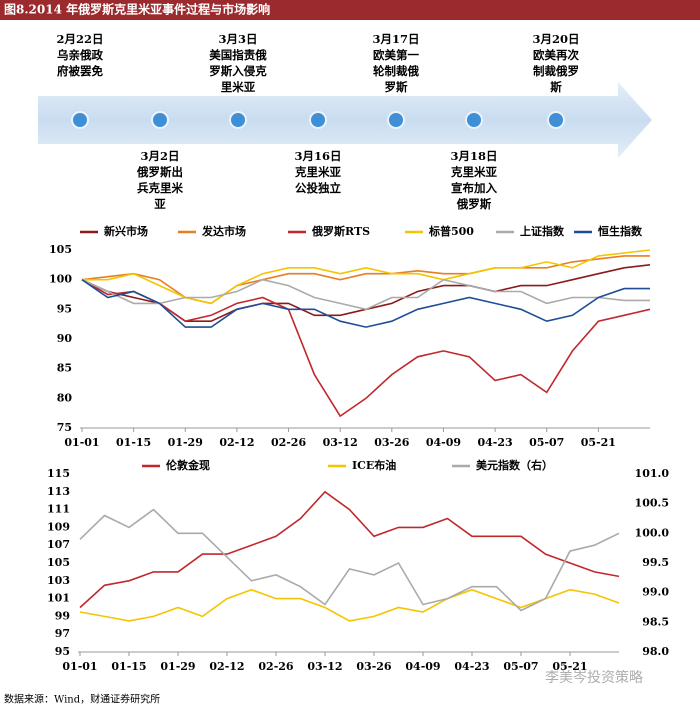  Describe the element at coordinates (556, 71) in the screenshot. I see `event-text: 制裁俄罗` at that location.